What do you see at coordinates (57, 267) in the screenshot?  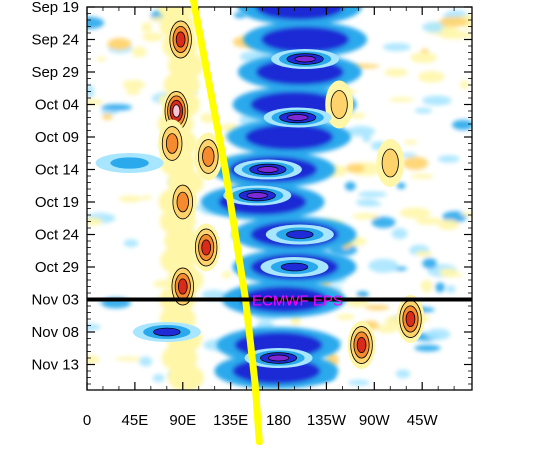 I see `y-tick-label: Oct 29` at bounding box center [57, 267].